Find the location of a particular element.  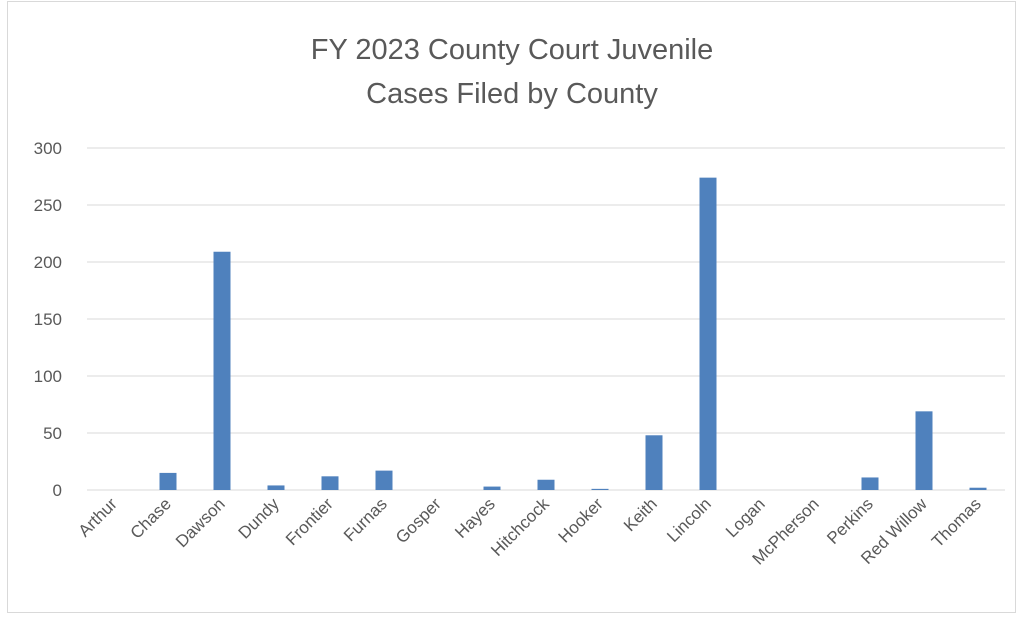

bar-hooker is located at coordinates (600, 489).